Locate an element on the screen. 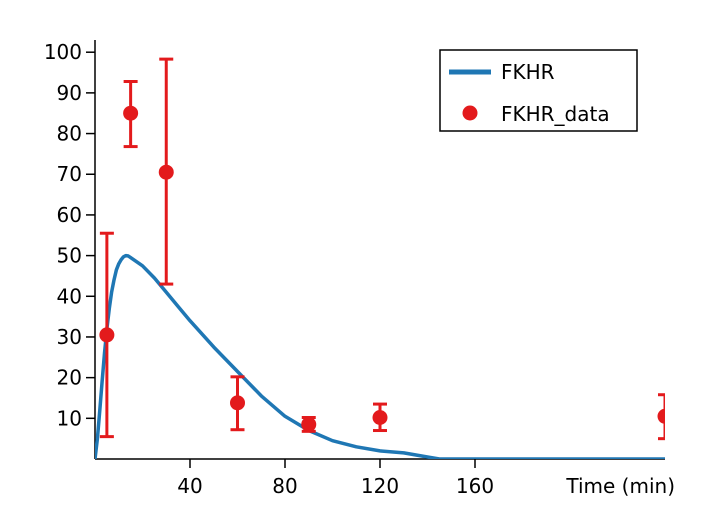 This screenshot has width=716, height=509. y-tick-label: 60 is located at coordinates (69, 215).